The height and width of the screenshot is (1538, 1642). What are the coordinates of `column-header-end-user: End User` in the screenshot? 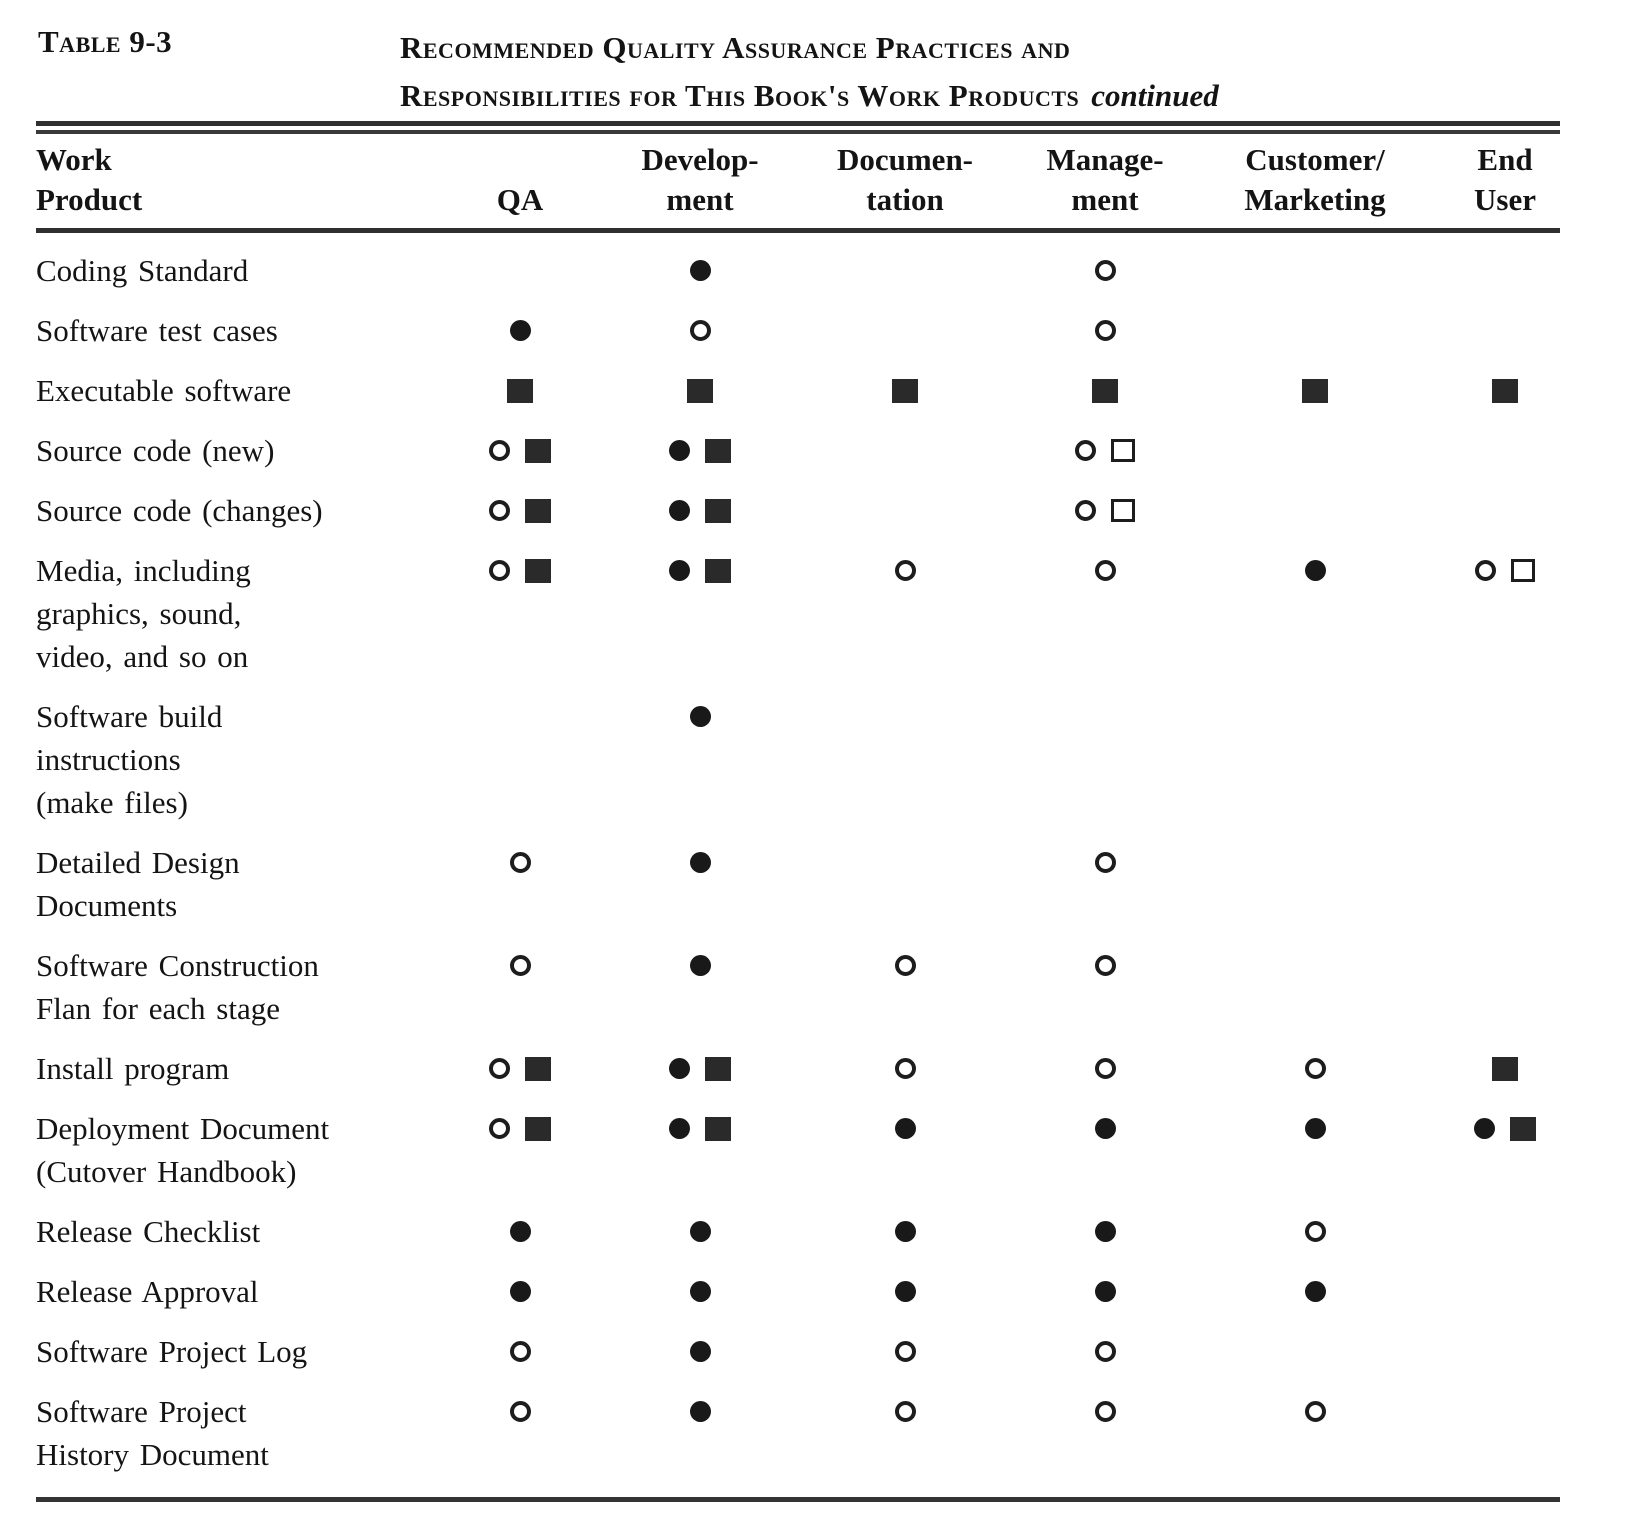 It's located at (1505, 180).